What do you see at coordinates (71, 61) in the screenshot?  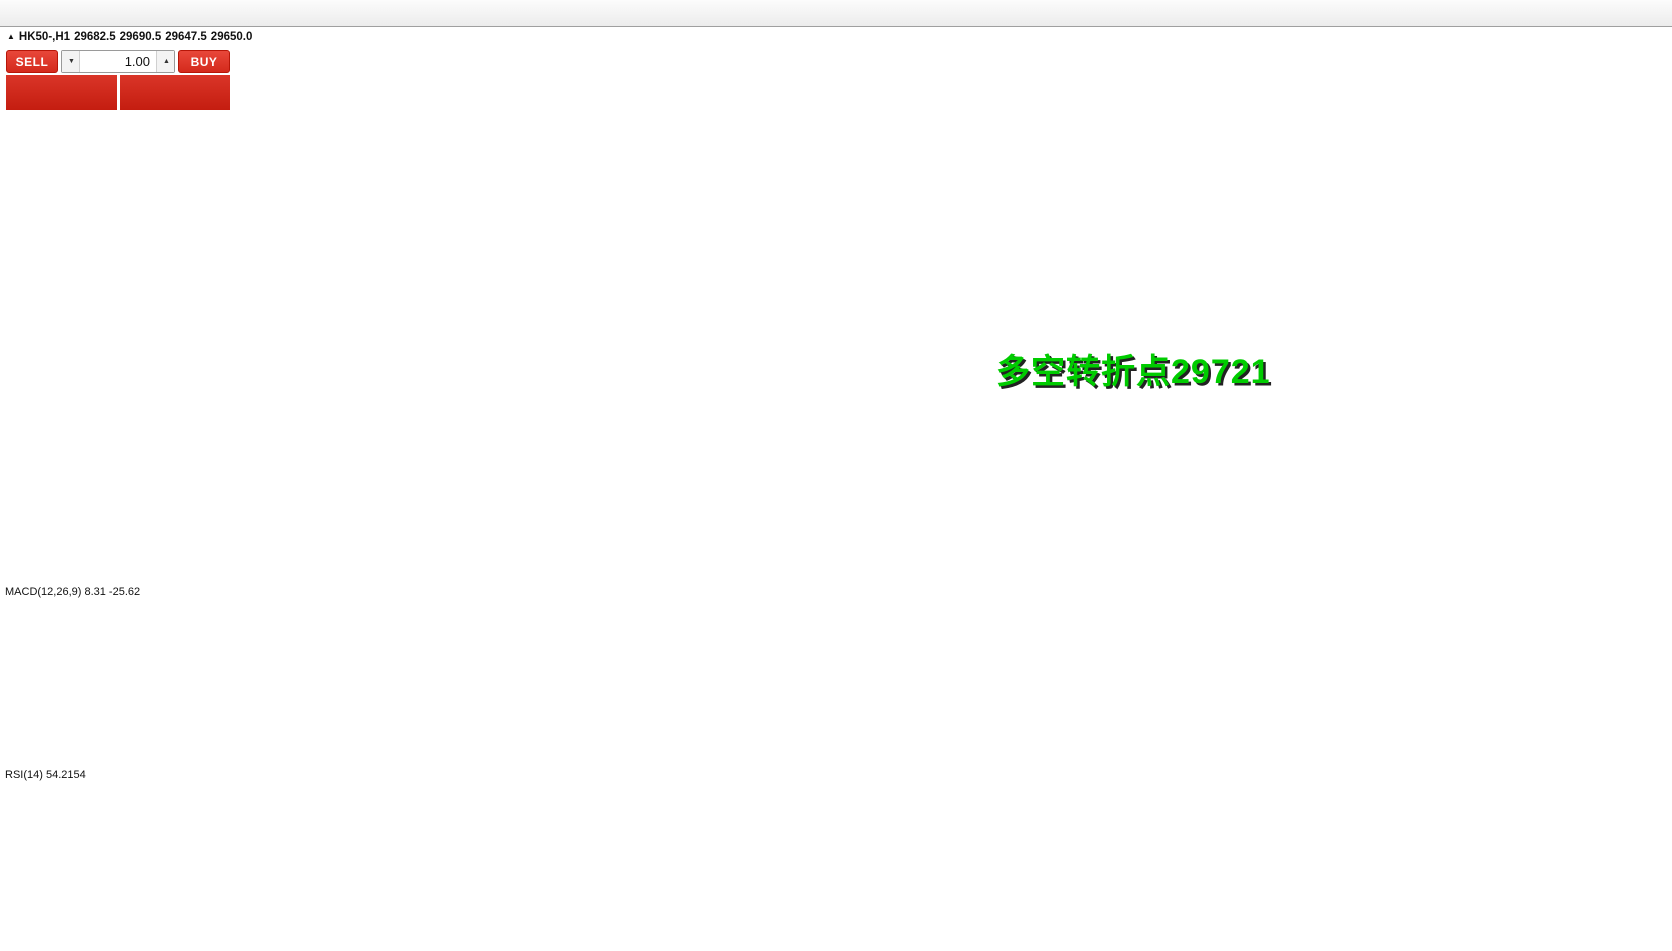 I see `volume-decrease-button: ▼` at bounding box center [71, 61].